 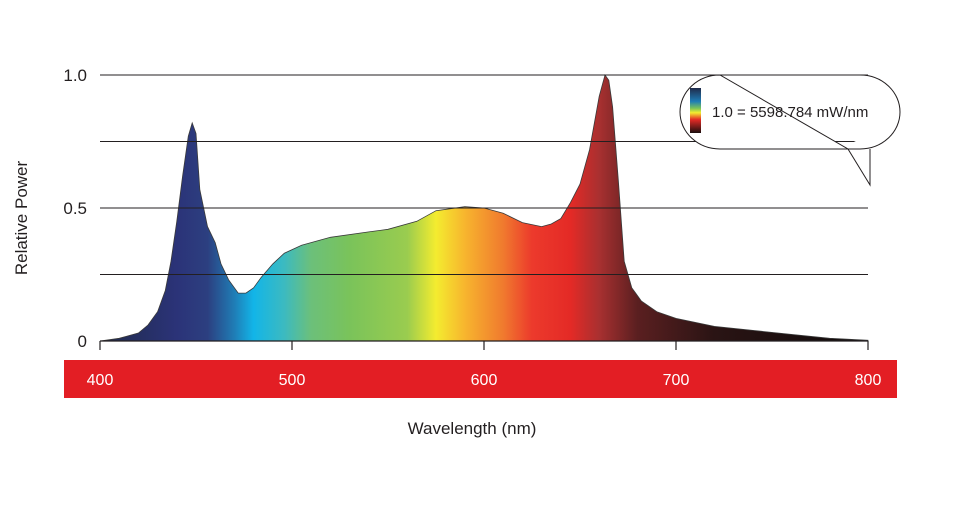 What do you see at coordinates (484, 380) in the screenshot?
I see `x-tick-label: 600` at bounding box center [484, 380].